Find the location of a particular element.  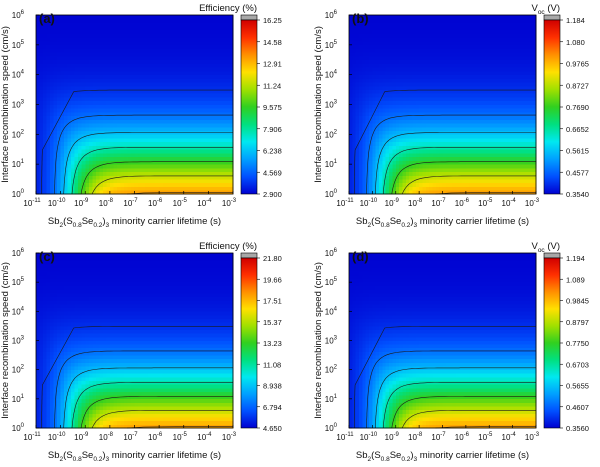

colorbar-title: Efficiency (%) is located at coordinates (228, 8).